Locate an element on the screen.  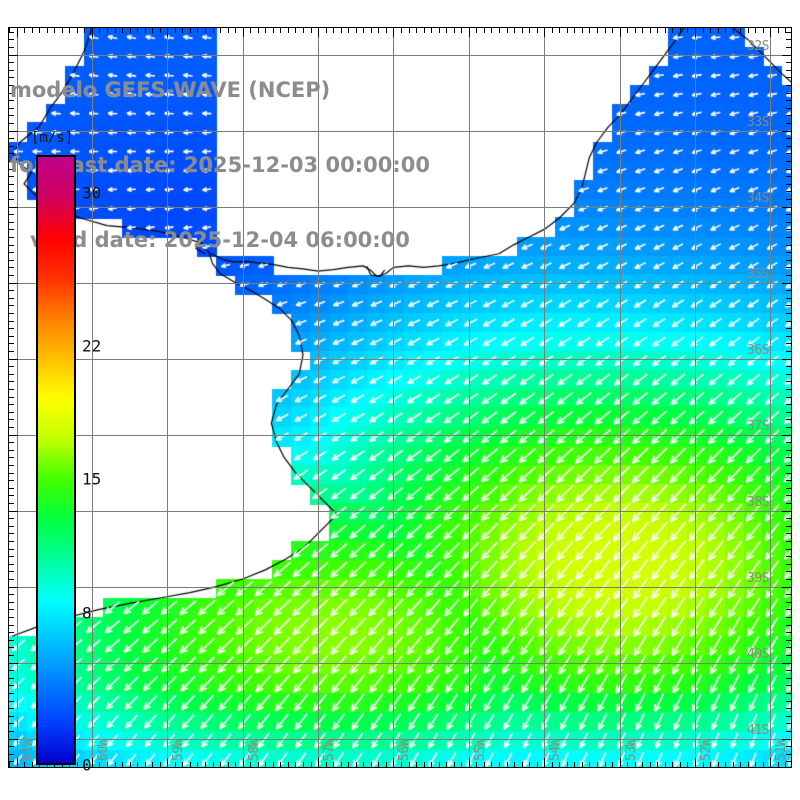
gridline-lon-55W is located at coordinates (469, 397).